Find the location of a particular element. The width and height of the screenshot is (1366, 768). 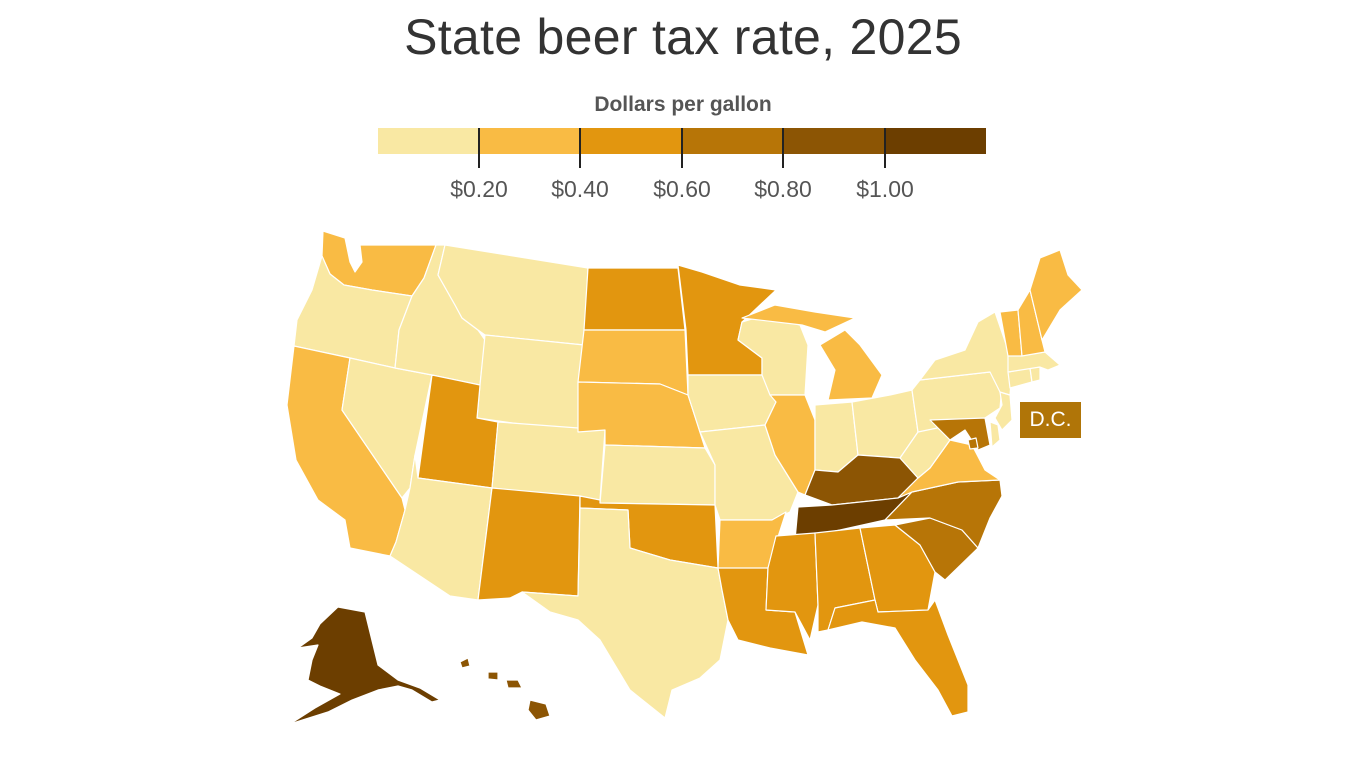

state-NM is located at coordinates (529, 544).